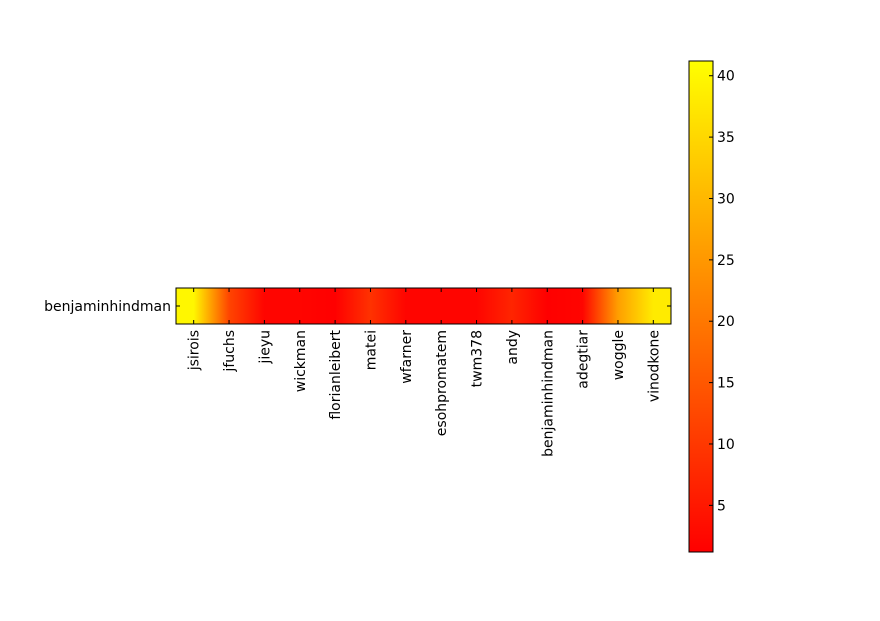 The width and height of the screenshot is (880, 621). I want to click on plot-area, so click(423, 306).